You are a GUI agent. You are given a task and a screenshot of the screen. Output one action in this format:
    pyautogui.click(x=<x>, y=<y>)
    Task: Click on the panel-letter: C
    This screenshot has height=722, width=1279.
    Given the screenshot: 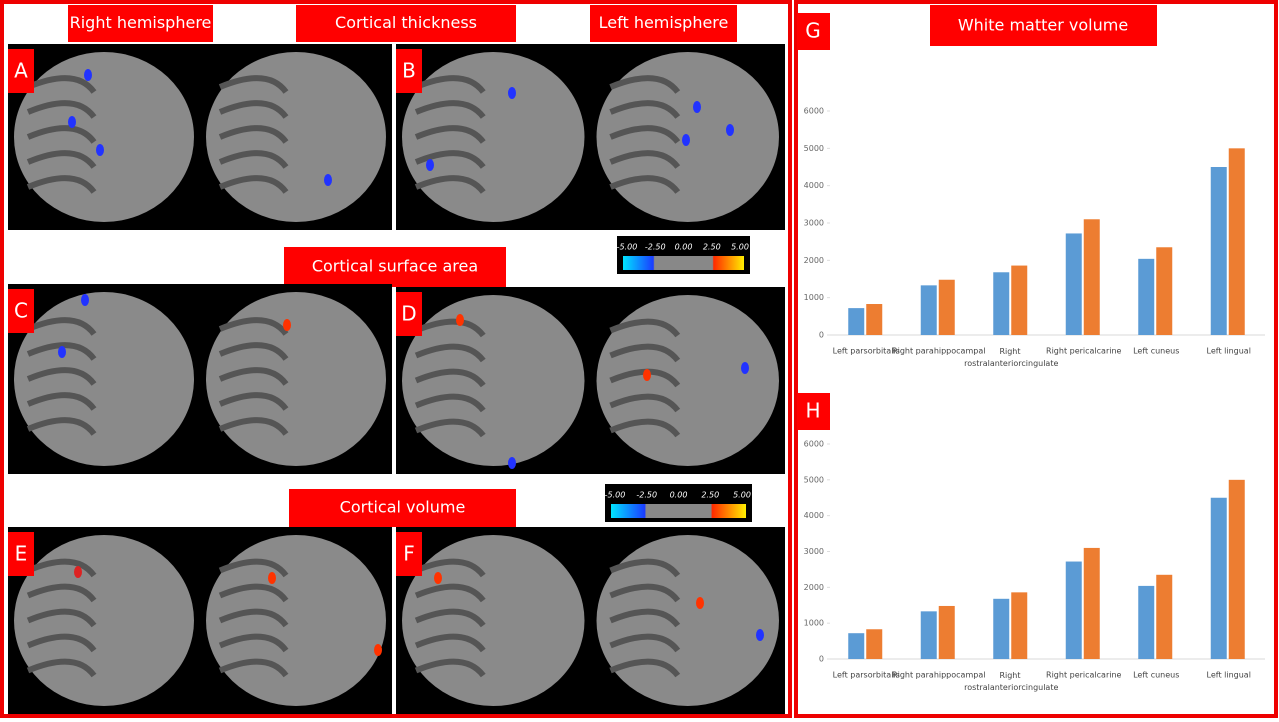 What is the action you would take?
    pyautogui.click(x=21, y=311)
    